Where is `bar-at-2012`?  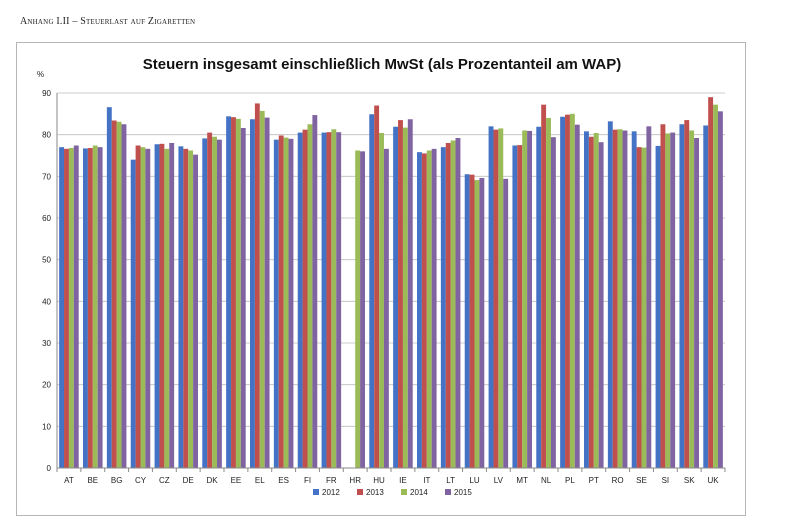 bar-at-2012 is located at coordinates (62, 307).